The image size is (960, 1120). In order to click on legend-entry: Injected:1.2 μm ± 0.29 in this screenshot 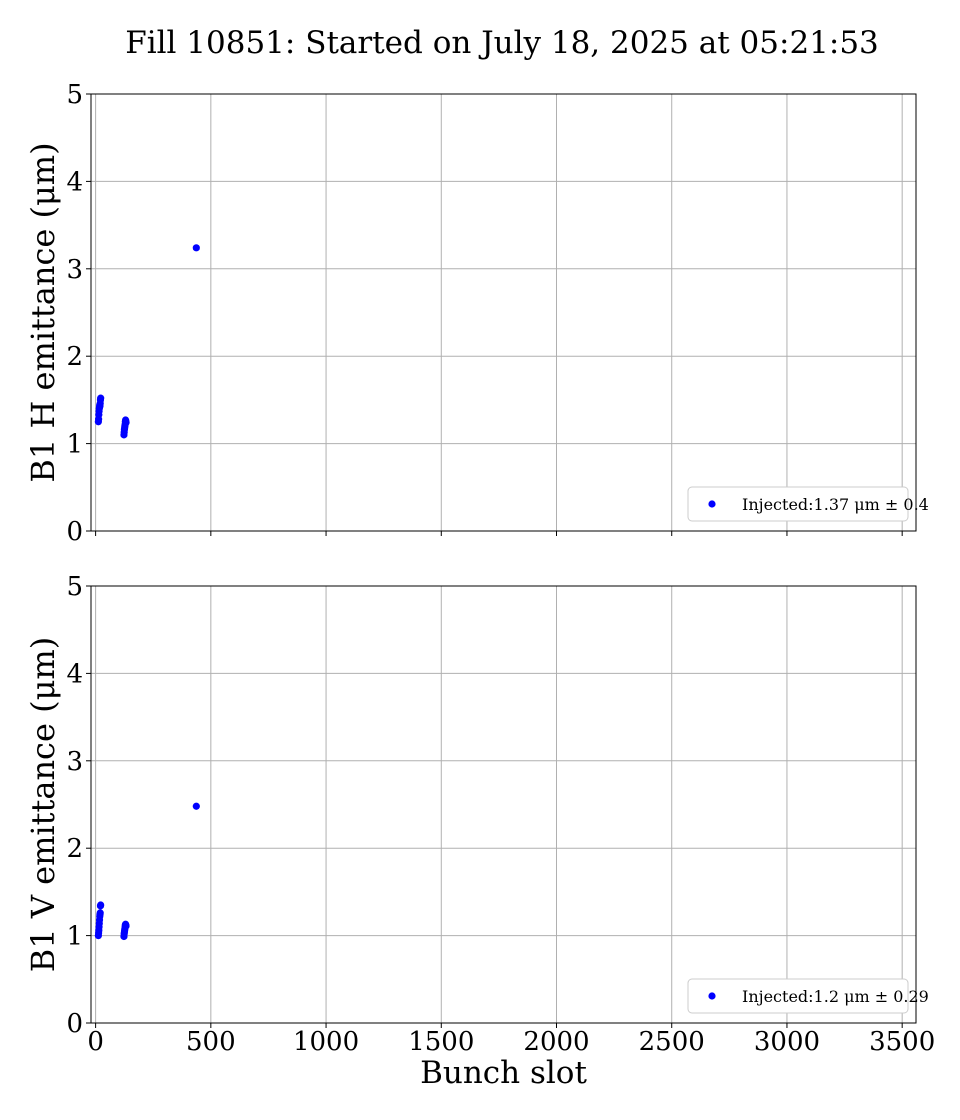, I will do `click(835, 996)`.